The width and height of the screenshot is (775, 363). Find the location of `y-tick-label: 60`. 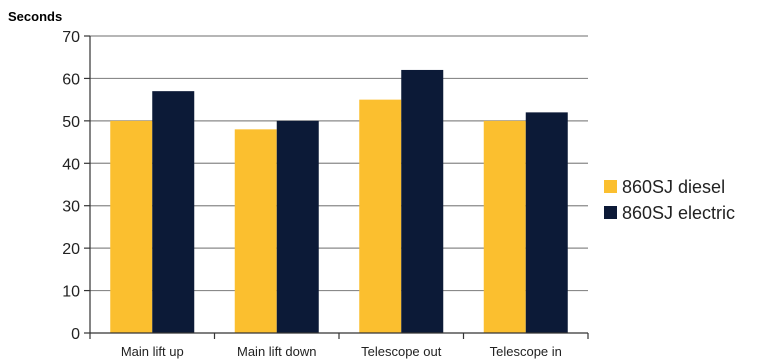

y-tick-label: 60 is located at coordinates (71, 79).